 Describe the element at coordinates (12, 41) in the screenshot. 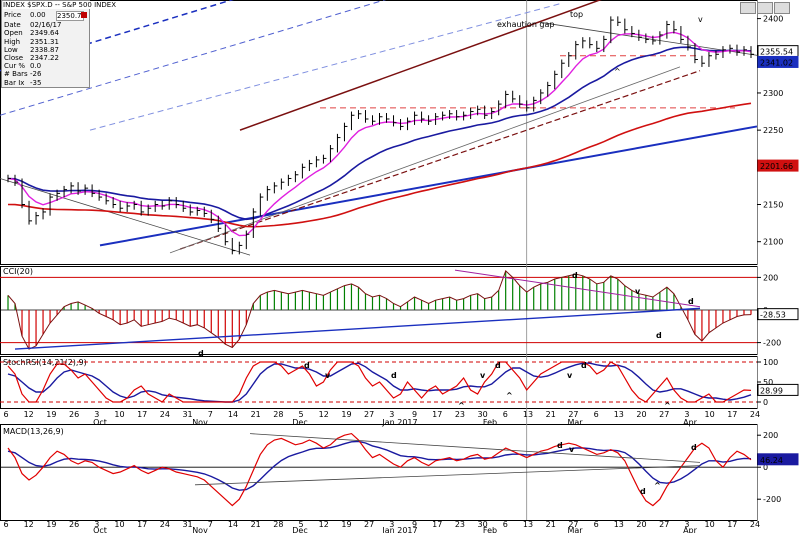

I see `info-row-label: High` at that location.